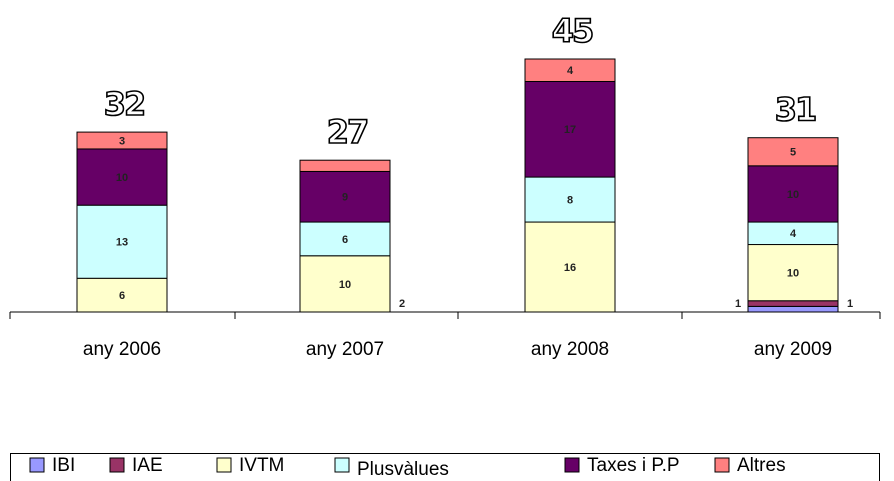 The image size is (894, 481). I want to click on legend-box, so click(445, 467).